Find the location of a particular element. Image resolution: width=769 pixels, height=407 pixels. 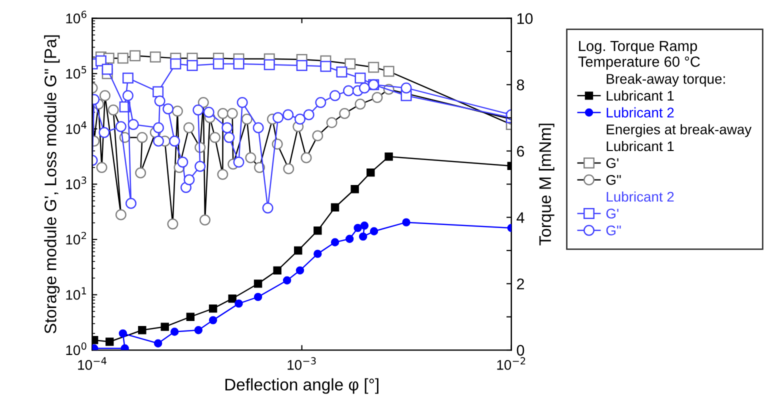

text: Energies at break-away is located at coordinates (679, 131).